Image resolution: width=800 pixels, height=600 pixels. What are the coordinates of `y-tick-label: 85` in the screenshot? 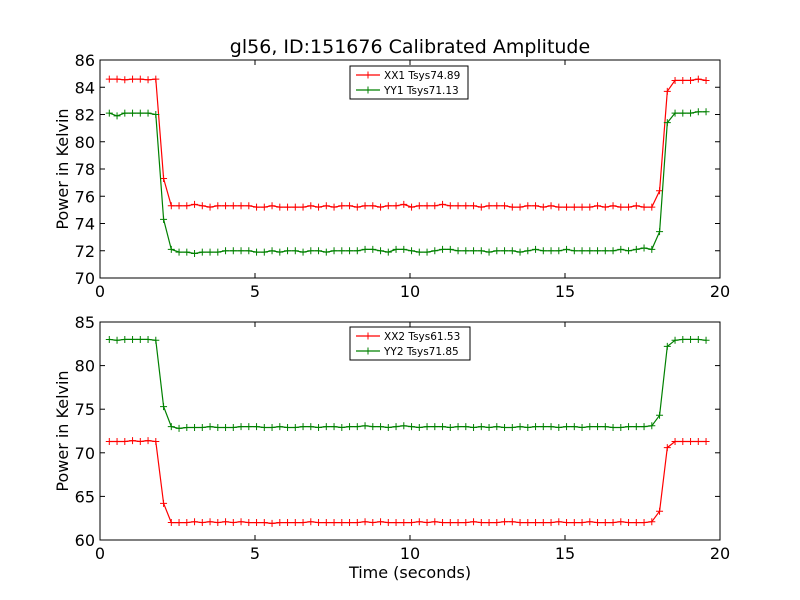 It's located at (85, 322).